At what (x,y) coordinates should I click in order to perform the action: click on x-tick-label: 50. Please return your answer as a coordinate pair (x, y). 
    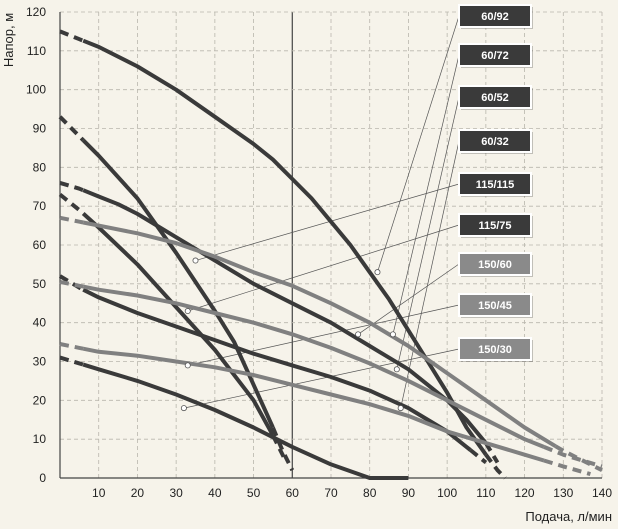
    Looking at the image, I should click on (254, 493).